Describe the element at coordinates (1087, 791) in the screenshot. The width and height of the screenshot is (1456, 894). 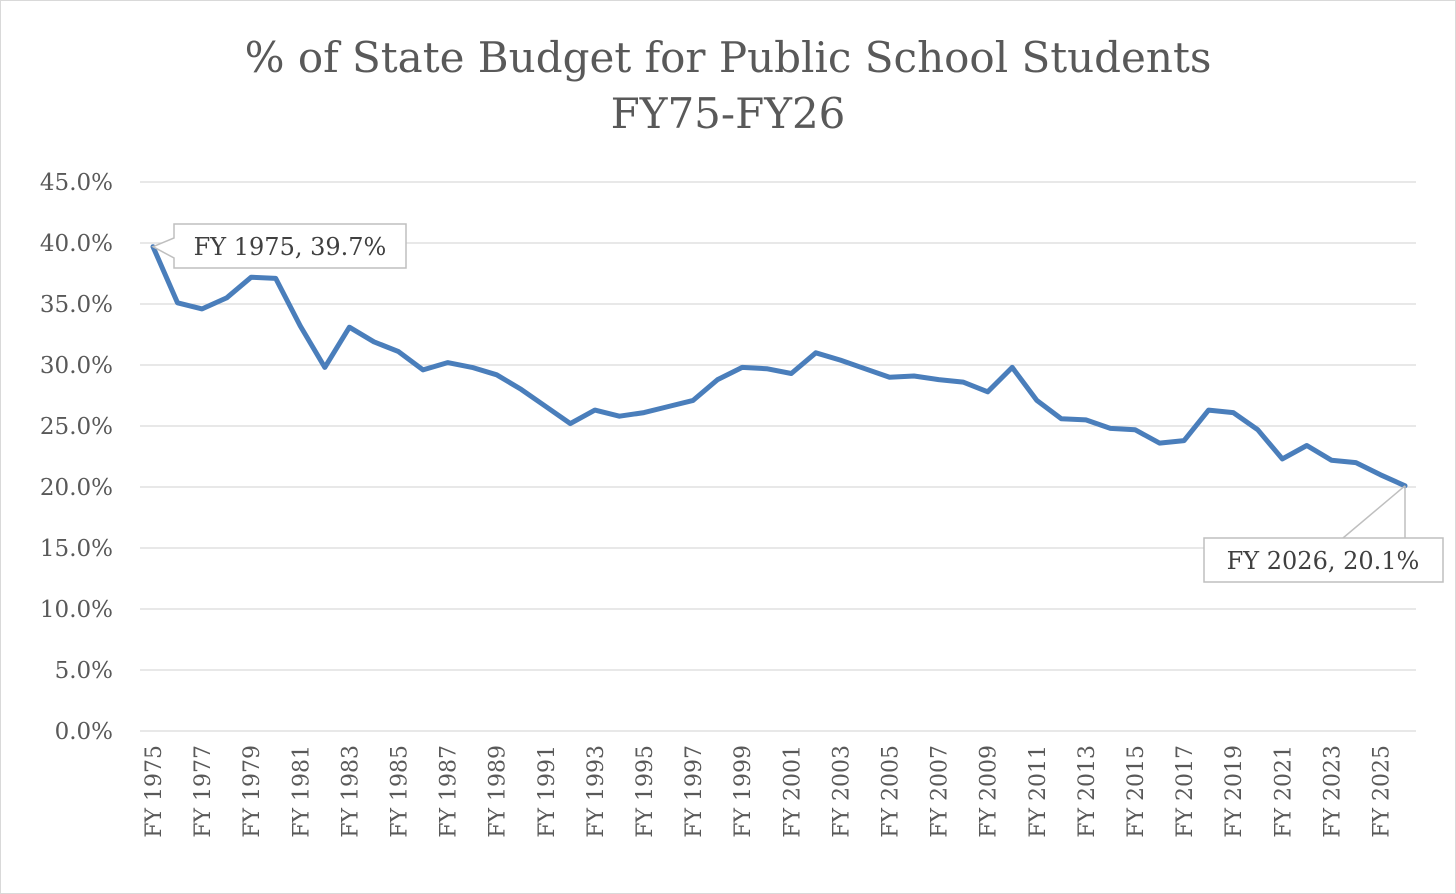
I see `x-tick-label: FY 2013` at that location.